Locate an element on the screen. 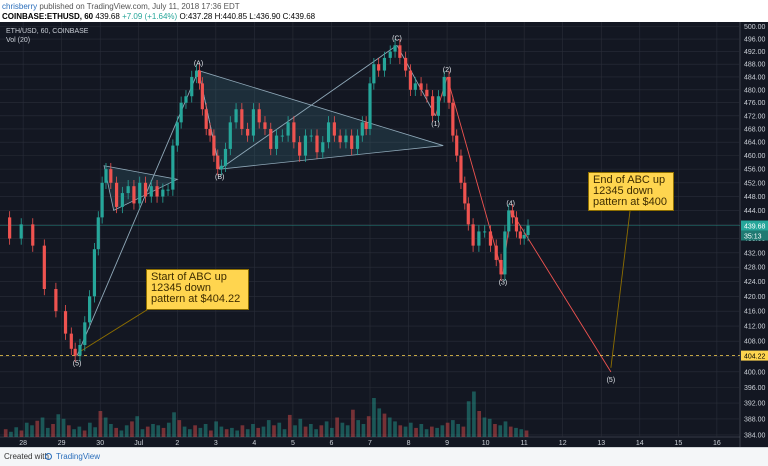 Image resolution: width=768 pixels, height=466 pixels. callout-start-line: 12345 down is located at coordinates (181, 288).